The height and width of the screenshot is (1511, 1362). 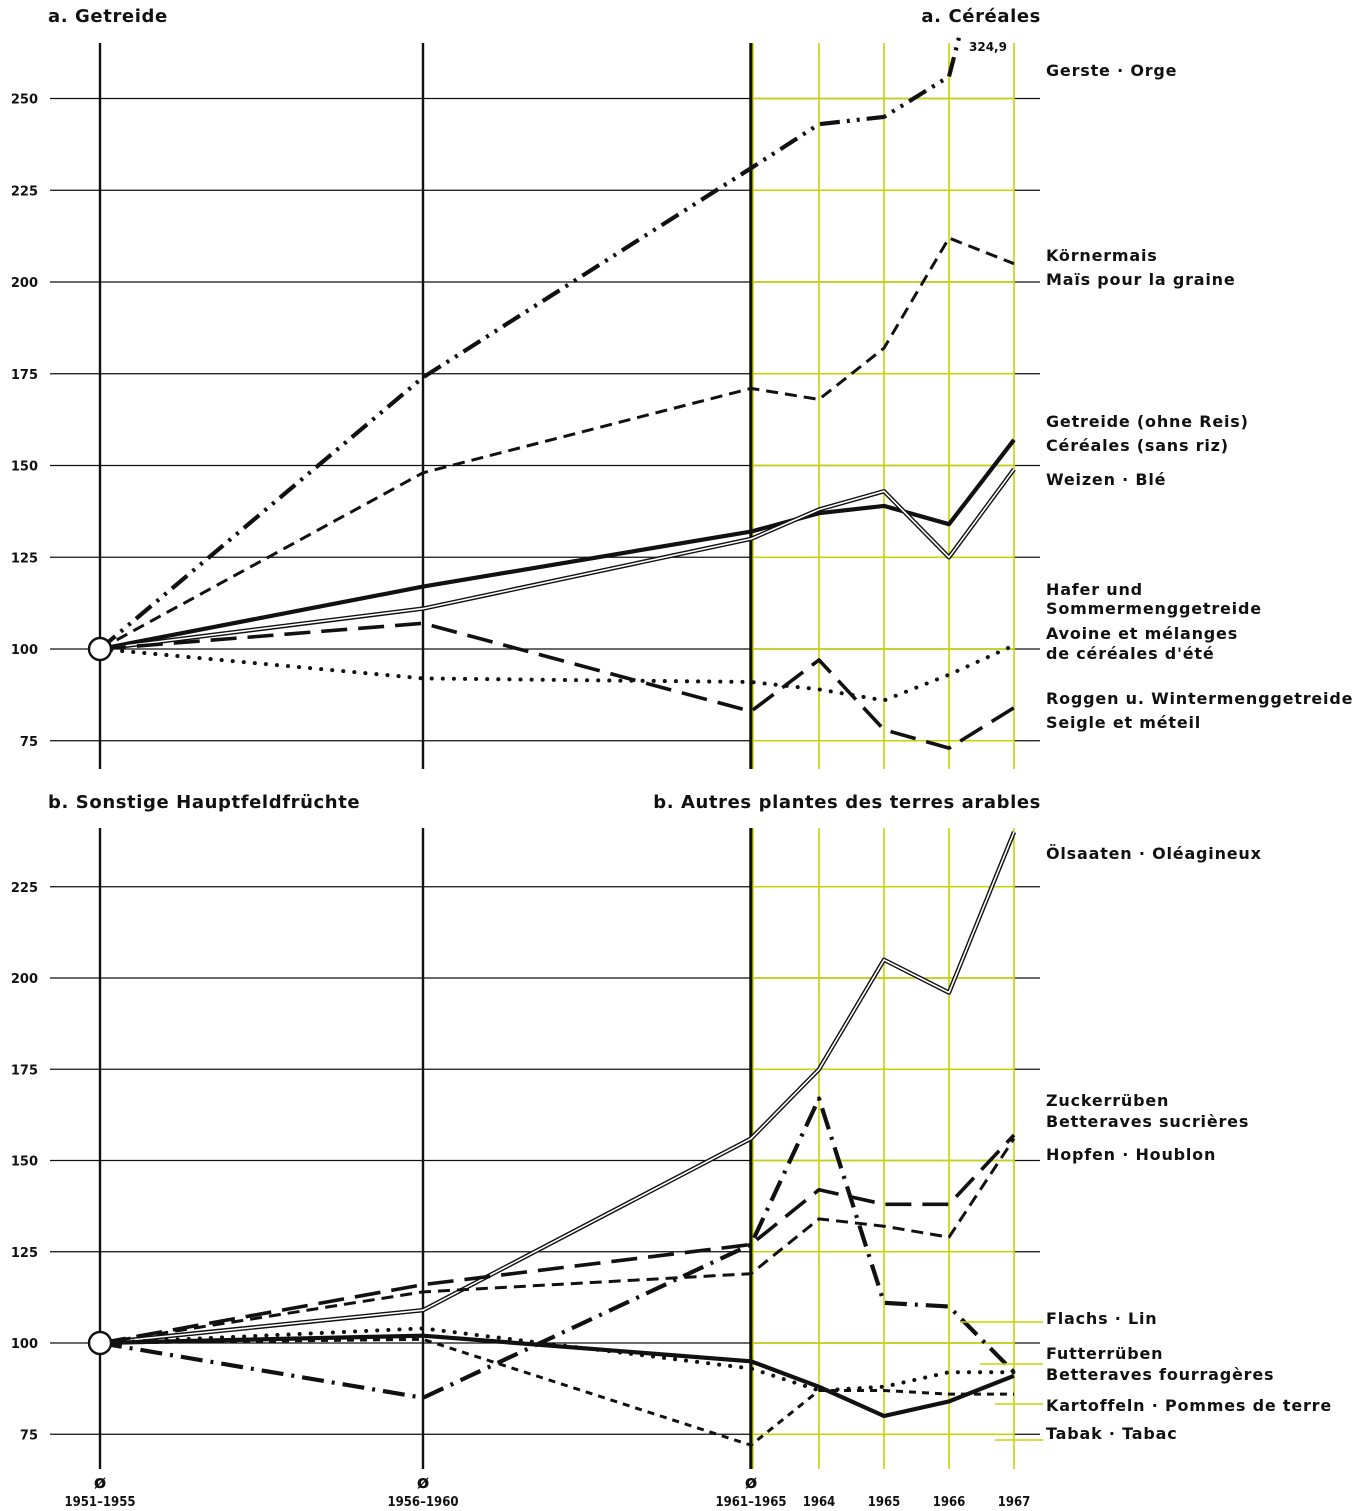 What do you see at coordinates (24, 650) in the screenshot?
I see `y-tick-label: 100` at bounding box center [24, 650].